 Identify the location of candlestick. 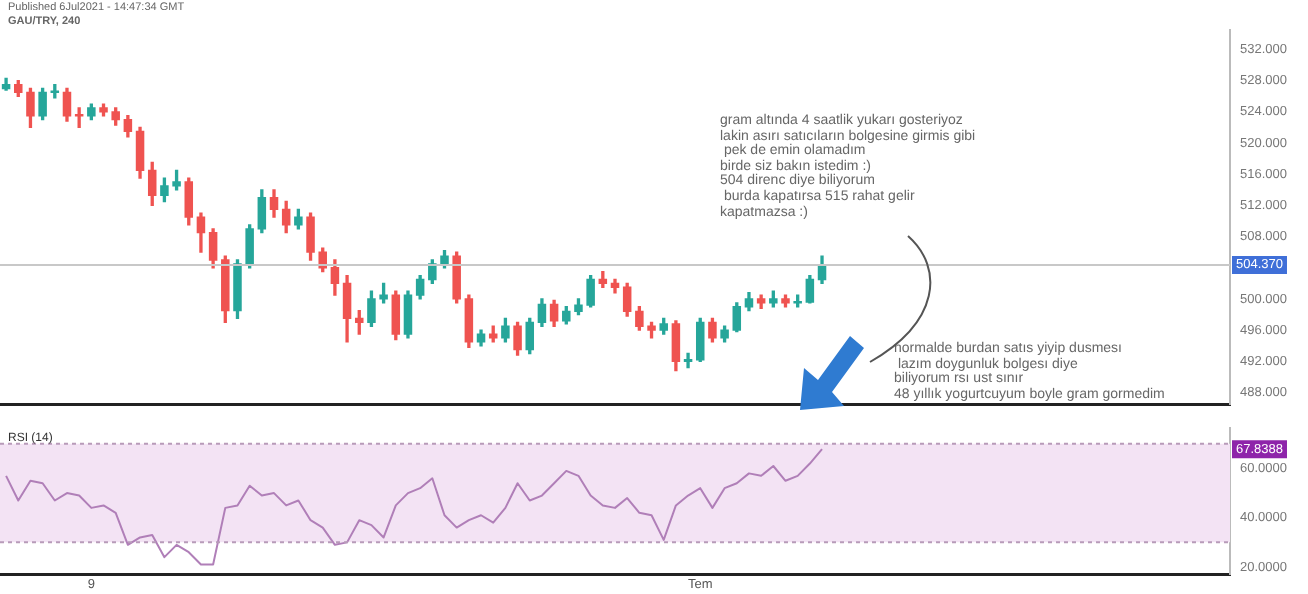
(688, 360).